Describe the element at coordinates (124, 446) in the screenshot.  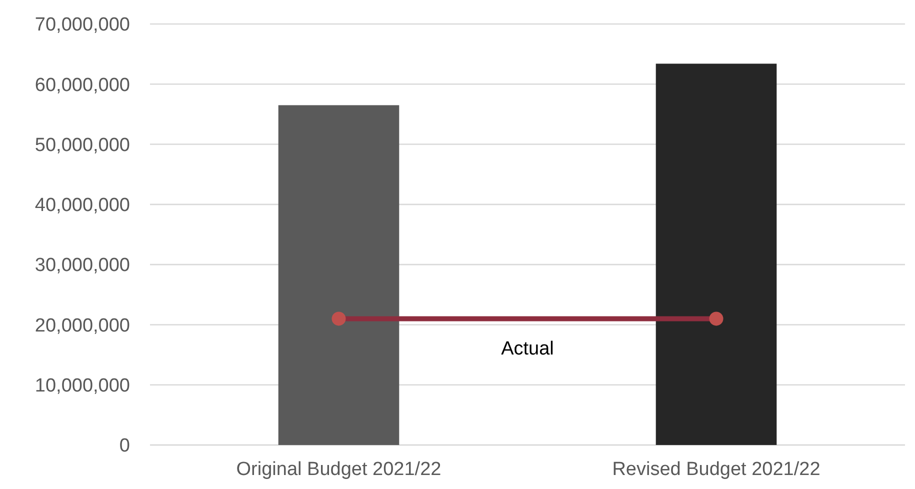
I see `y-tick-label: 0` at that location.